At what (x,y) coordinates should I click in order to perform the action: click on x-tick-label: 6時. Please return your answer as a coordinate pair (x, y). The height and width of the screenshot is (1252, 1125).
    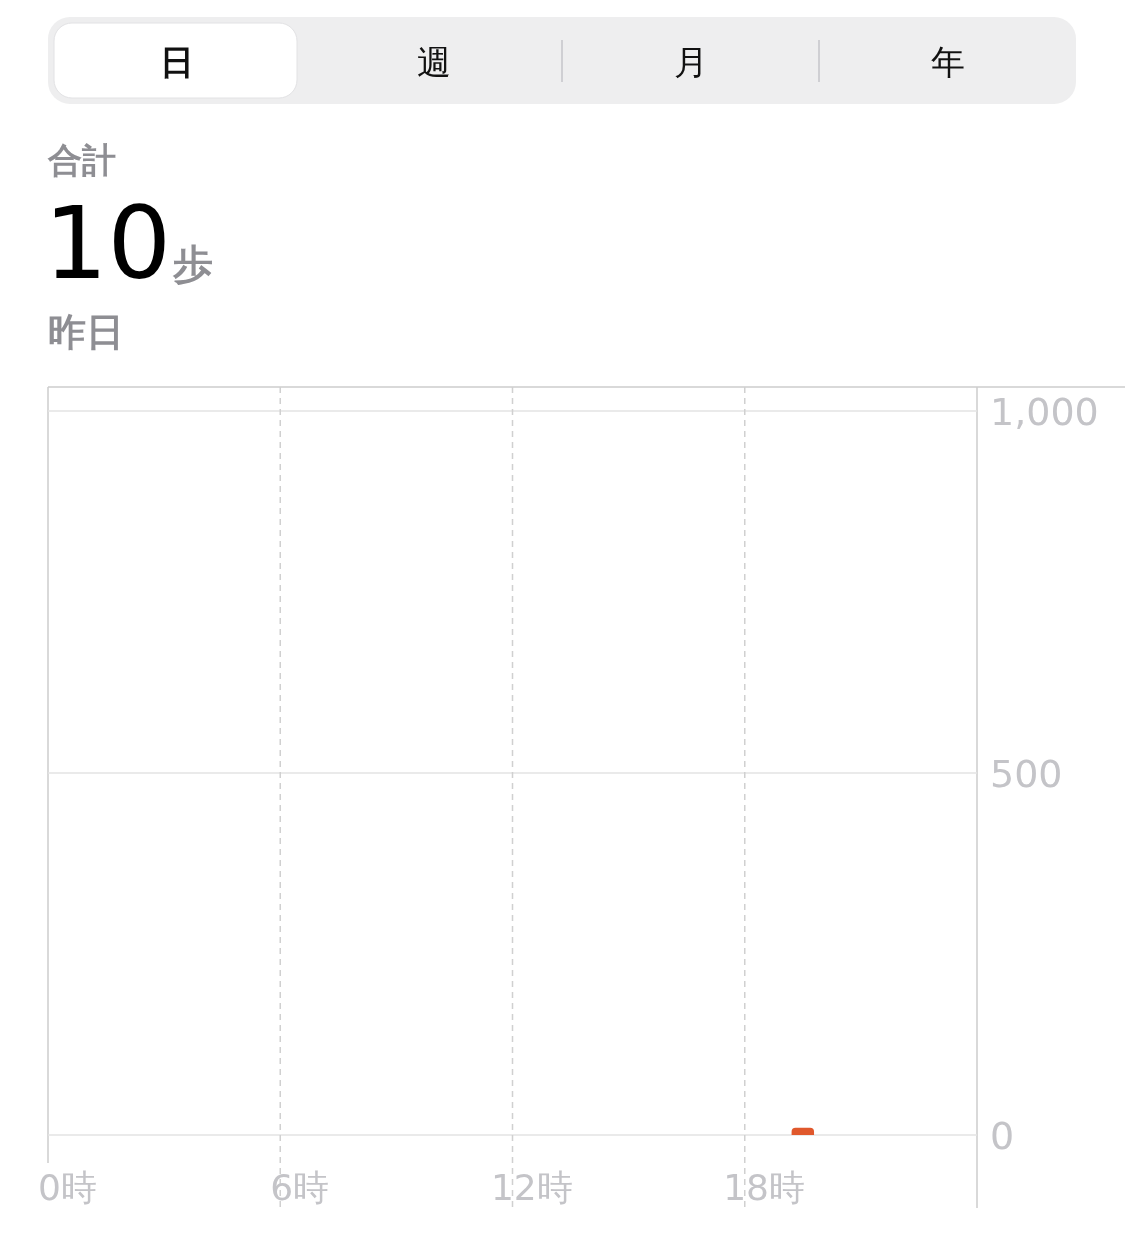
    Looking at the image, I should click on (300, 1187).